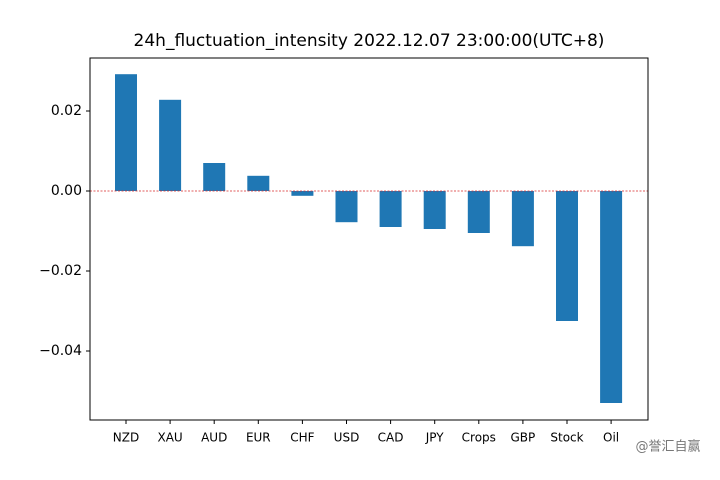 This screenshot has height=480, width=720. Describe the element at coordinates (566, 438) in the screenshot. I see `x-tick-label: Stock` at that location.